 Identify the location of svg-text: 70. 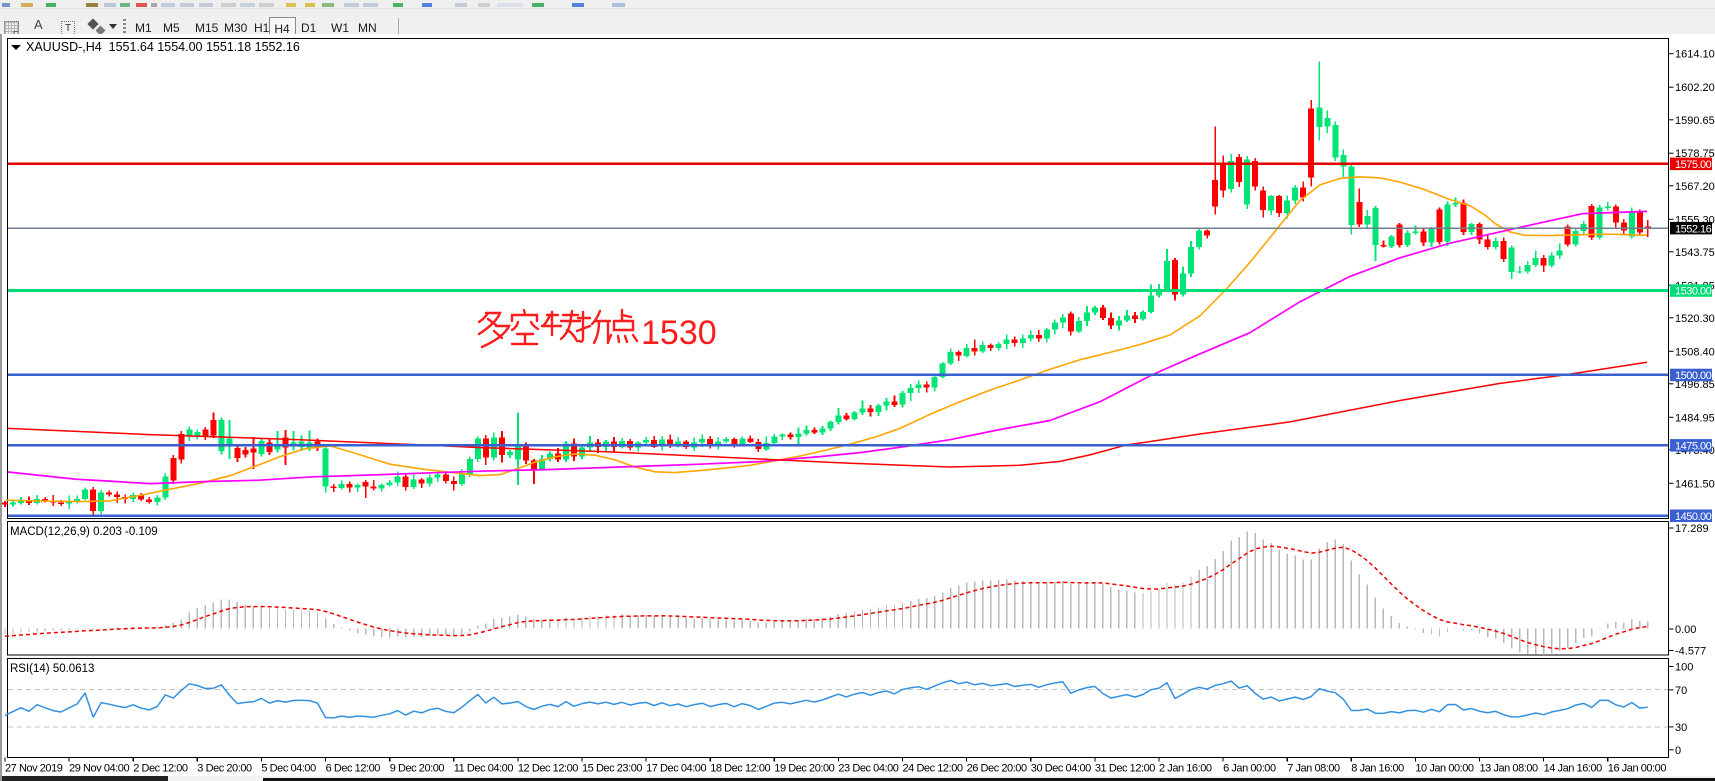
(1681, 691).